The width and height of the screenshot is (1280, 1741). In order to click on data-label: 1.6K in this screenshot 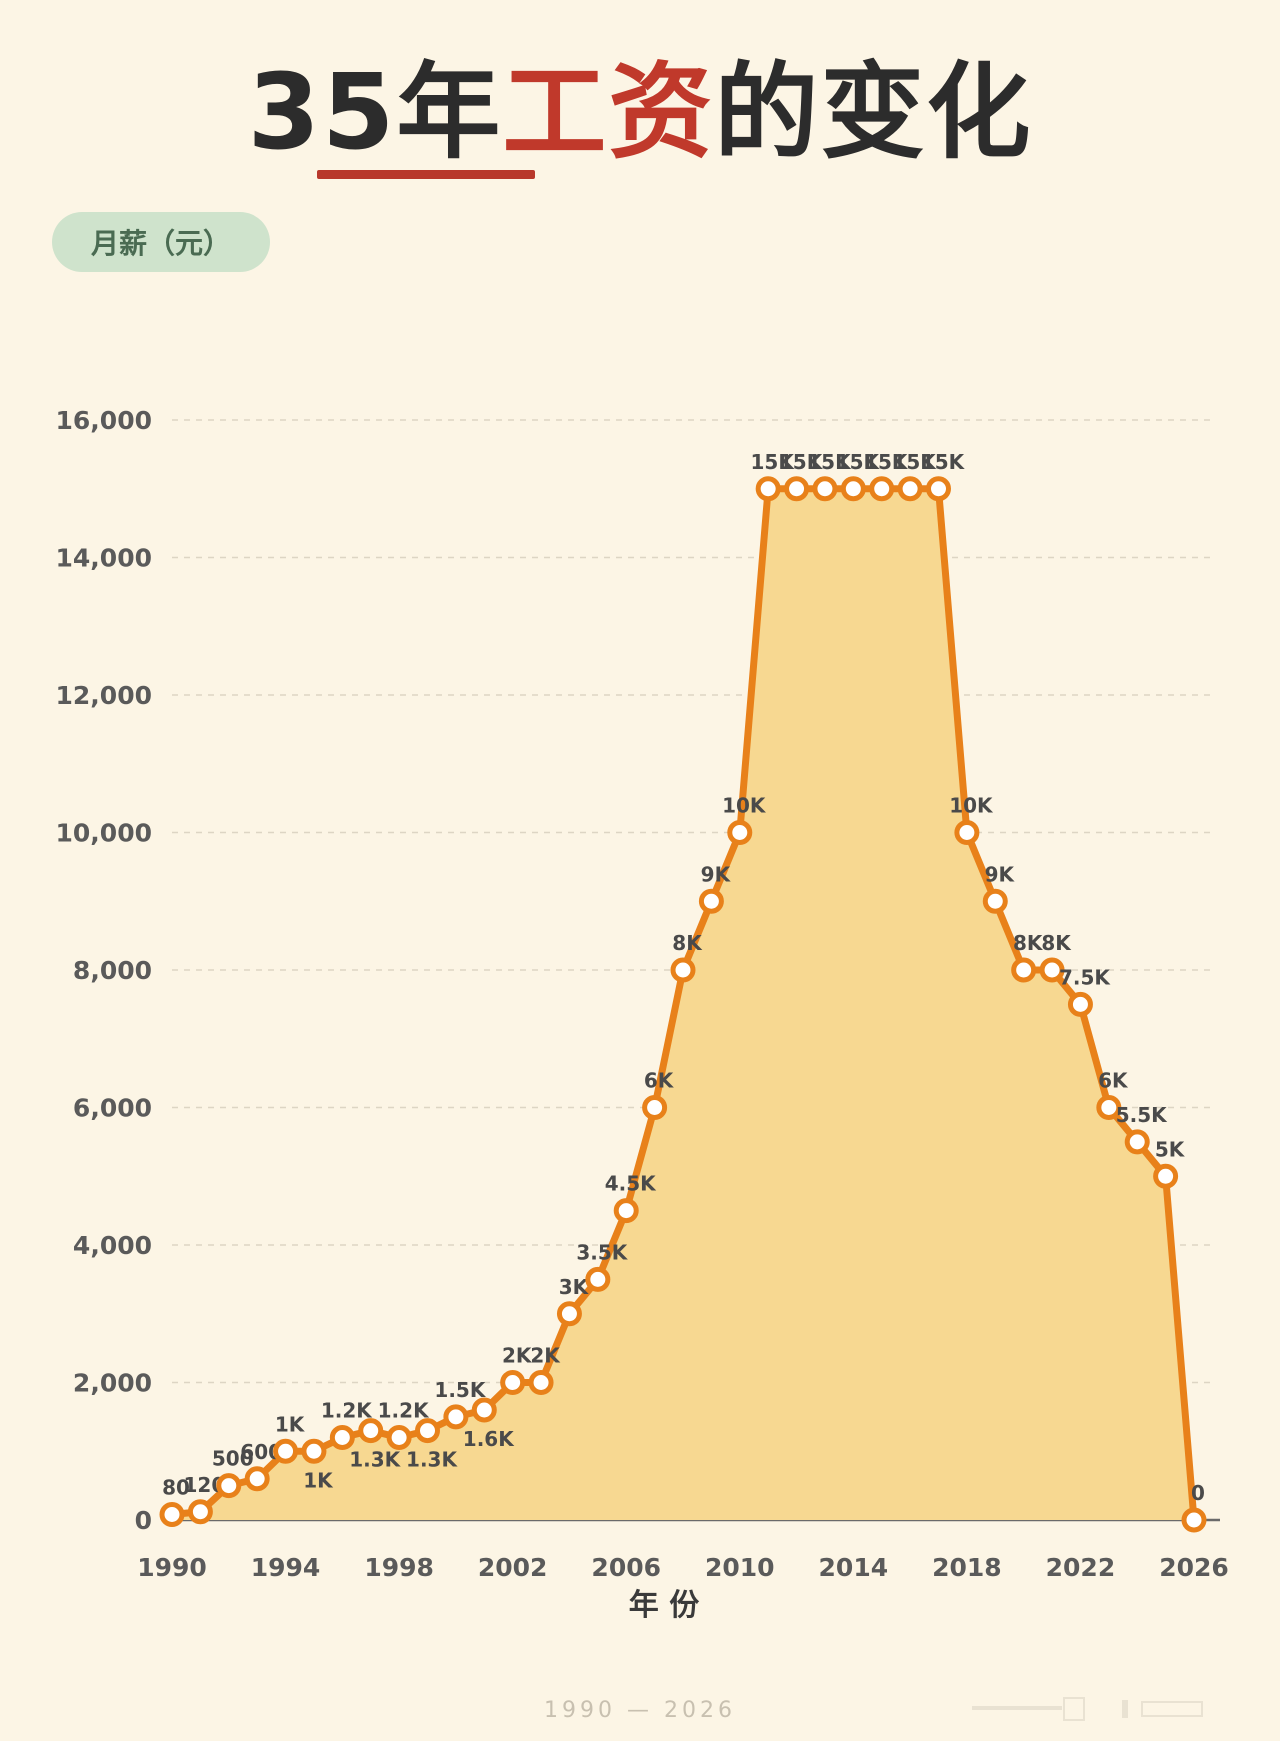, I will do `click(489, 1439)`.